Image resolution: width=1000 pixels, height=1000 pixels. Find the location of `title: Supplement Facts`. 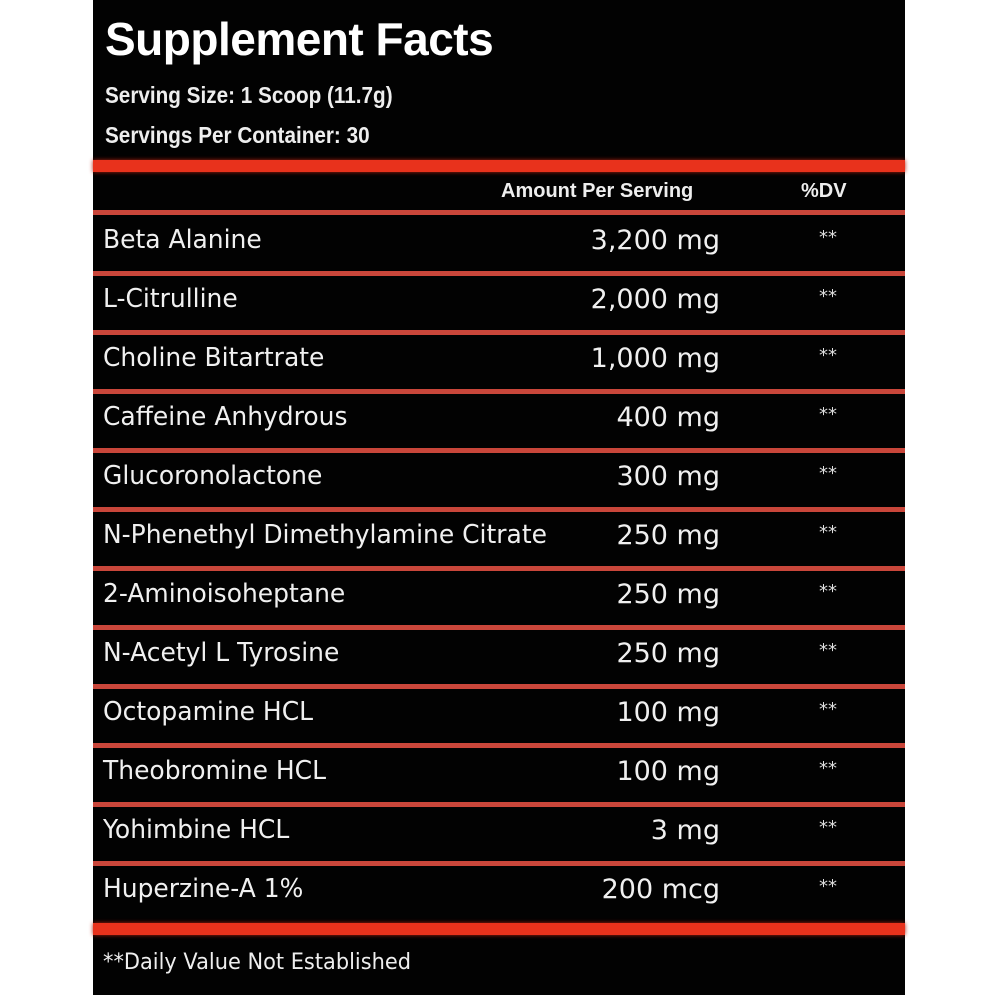

title: Supplement Facts is located at coordinates (299, 39).